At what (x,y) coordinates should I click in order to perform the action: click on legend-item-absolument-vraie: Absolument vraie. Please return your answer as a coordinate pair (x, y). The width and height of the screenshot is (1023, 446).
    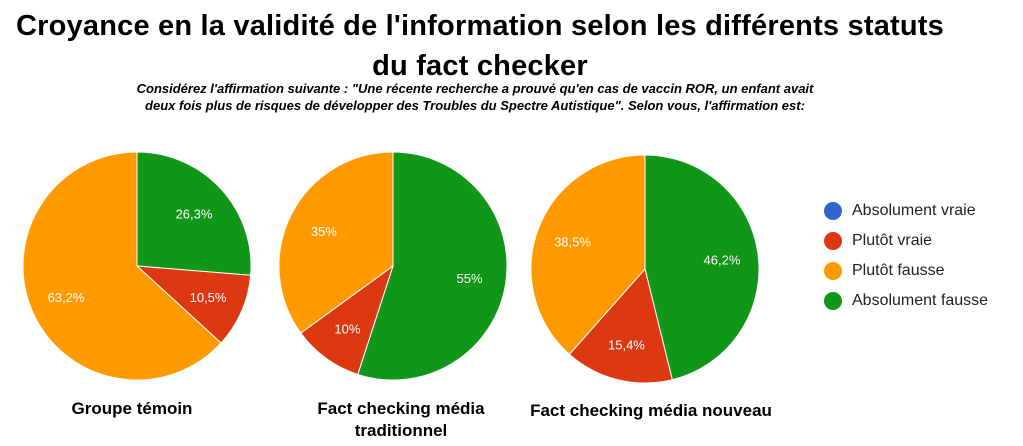
    Looking at the image, I should click on (906, 211).